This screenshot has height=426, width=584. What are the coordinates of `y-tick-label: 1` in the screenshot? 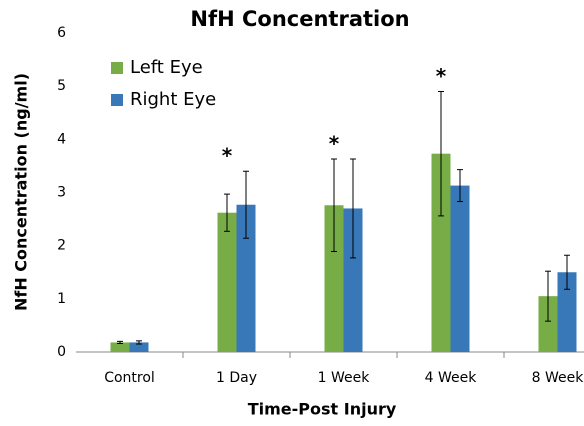 It's located at (61, 299).